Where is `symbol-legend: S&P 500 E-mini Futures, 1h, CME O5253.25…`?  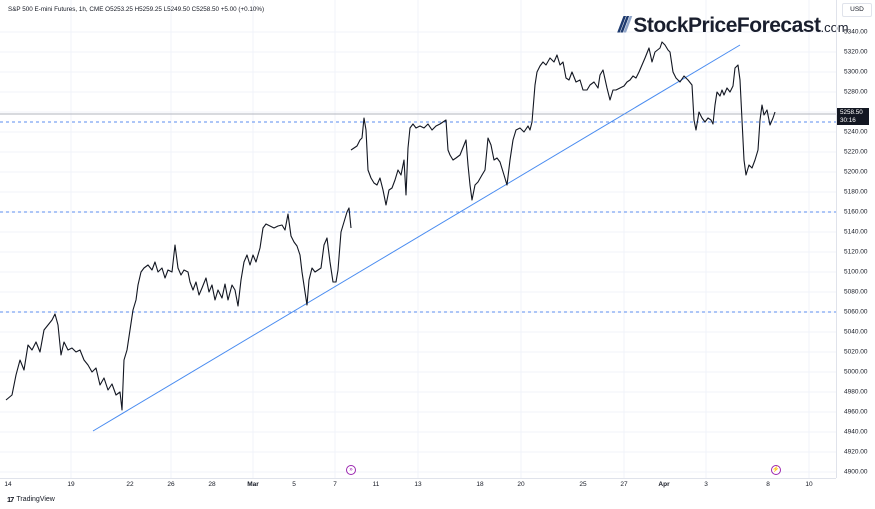 symbol-legend: S&P 500 E-mini Futures, 1h, CME O5253.25… is located at coordinates (136, 9).